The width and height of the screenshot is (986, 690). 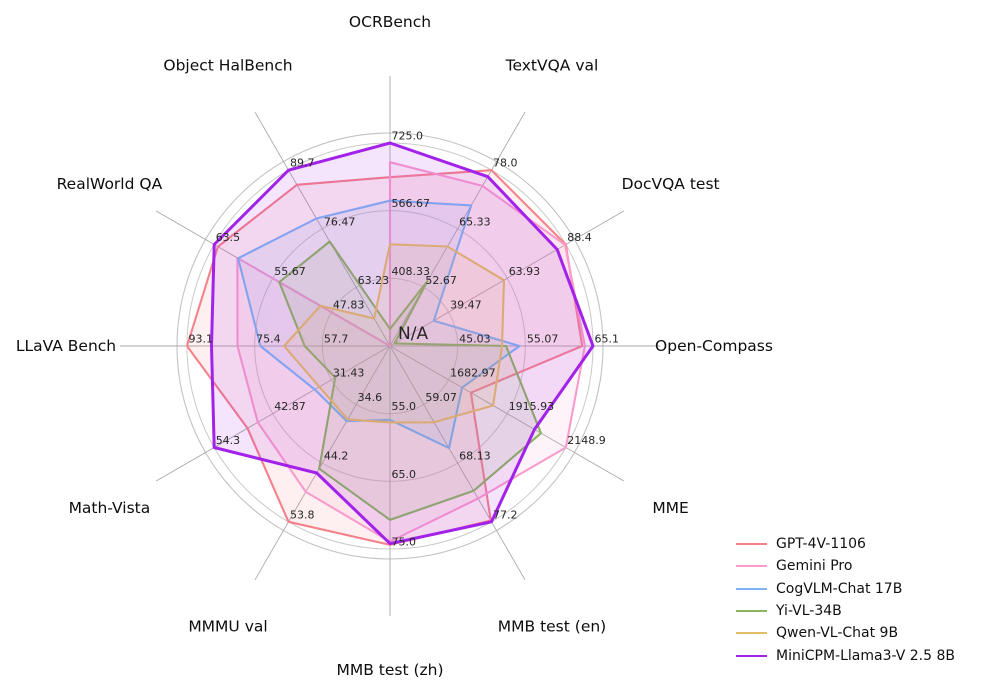 What do you see at coordinates (349, 305) in the screenshot?
I see `tick-label-10-1: 47.83` at bounding box center [349, 305].